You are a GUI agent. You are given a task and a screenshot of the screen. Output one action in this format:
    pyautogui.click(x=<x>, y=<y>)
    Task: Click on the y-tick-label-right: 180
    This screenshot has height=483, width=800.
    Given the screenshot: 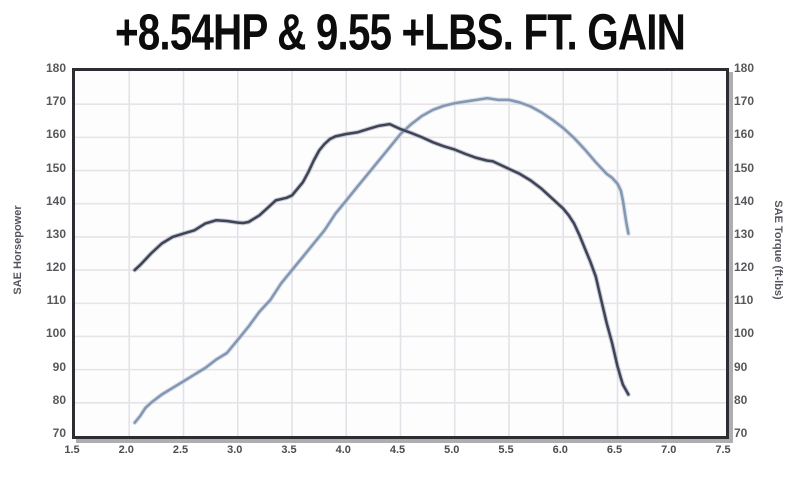 What is the action you would take?
    pyautogui.click(x=744, y=68)
    